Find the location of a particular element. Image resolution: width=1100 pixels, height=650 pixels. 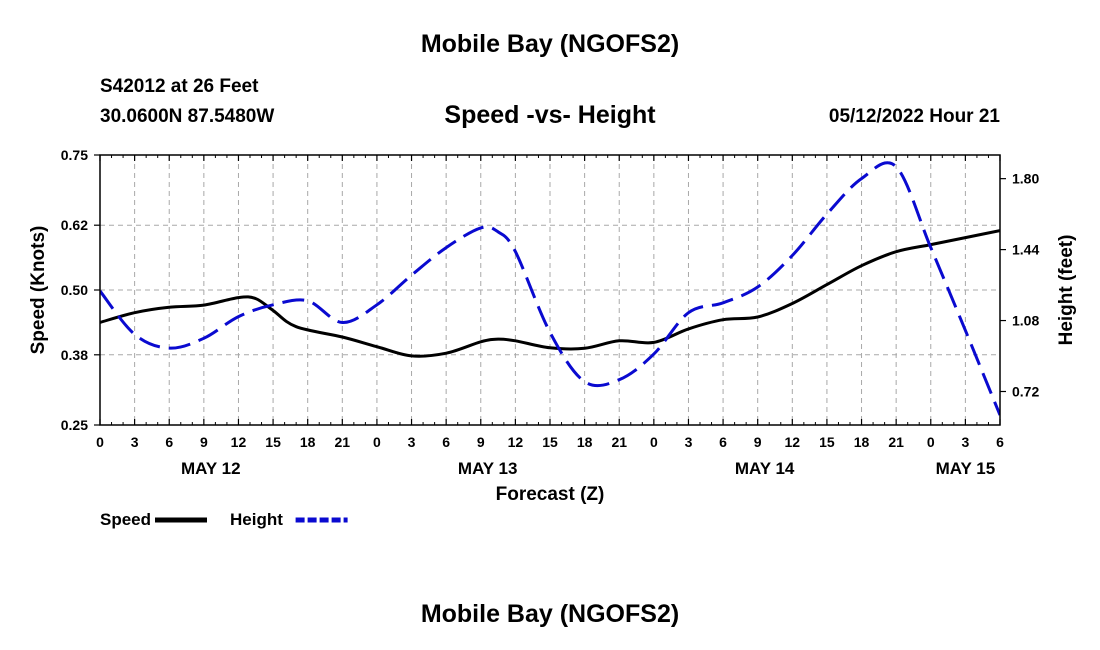

date-label: MAY 14 is located at coordinates (765, 468).